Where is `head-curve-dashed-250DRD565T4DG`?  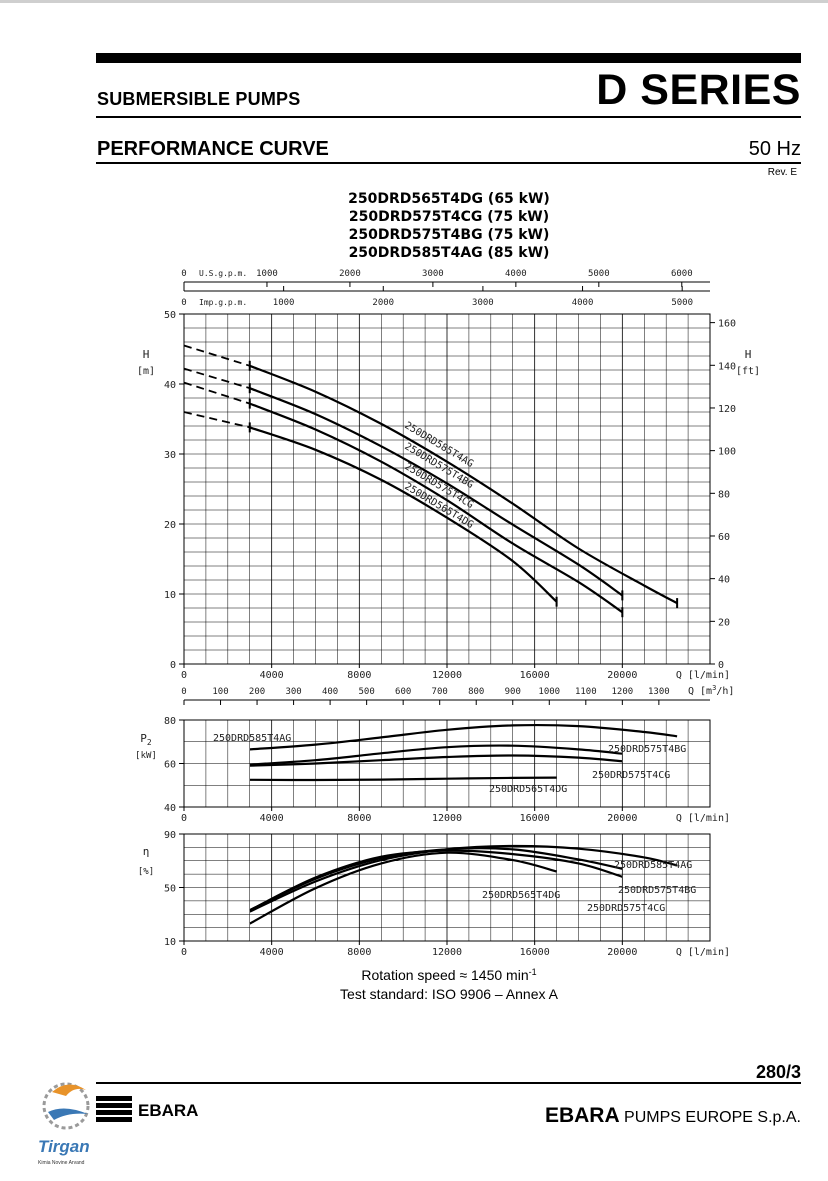
head-curve-dashed-250DRD565T4DG is located at coordinates (217, 420).